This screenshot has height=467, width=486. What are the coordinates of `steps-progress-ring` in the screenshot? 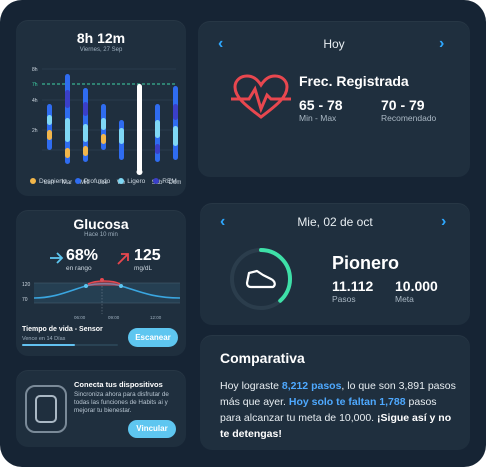 It's located at (261, 279).